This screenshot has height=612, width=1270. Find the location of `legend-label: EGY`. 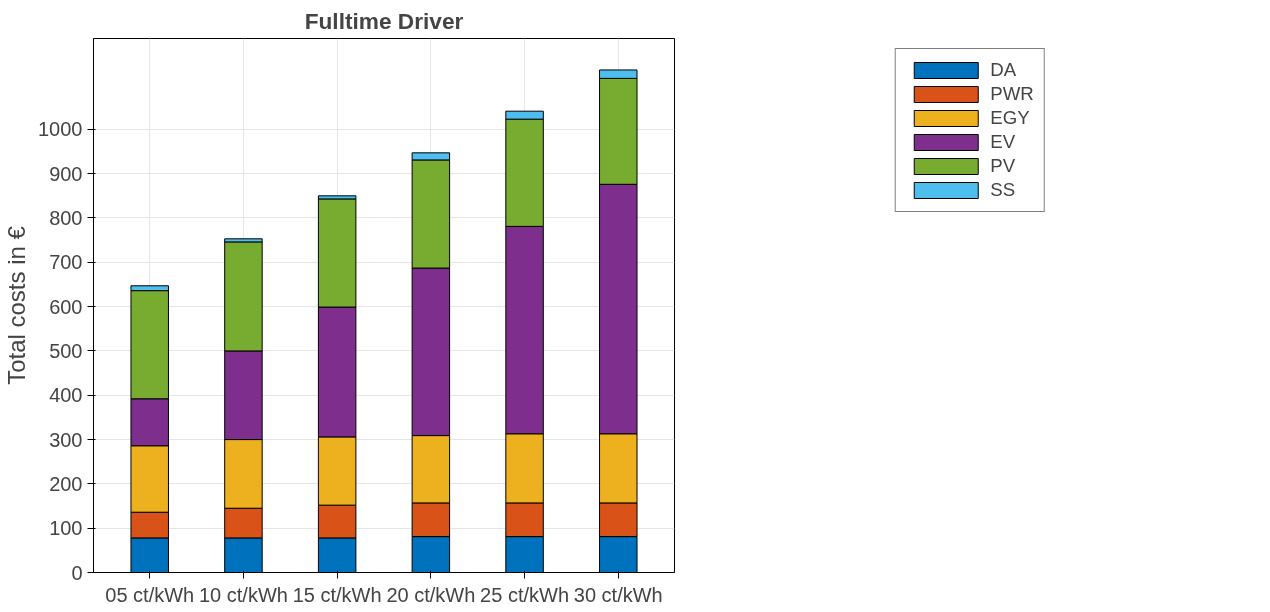

legend-label: EGY is located at coordinates (1010, 118).